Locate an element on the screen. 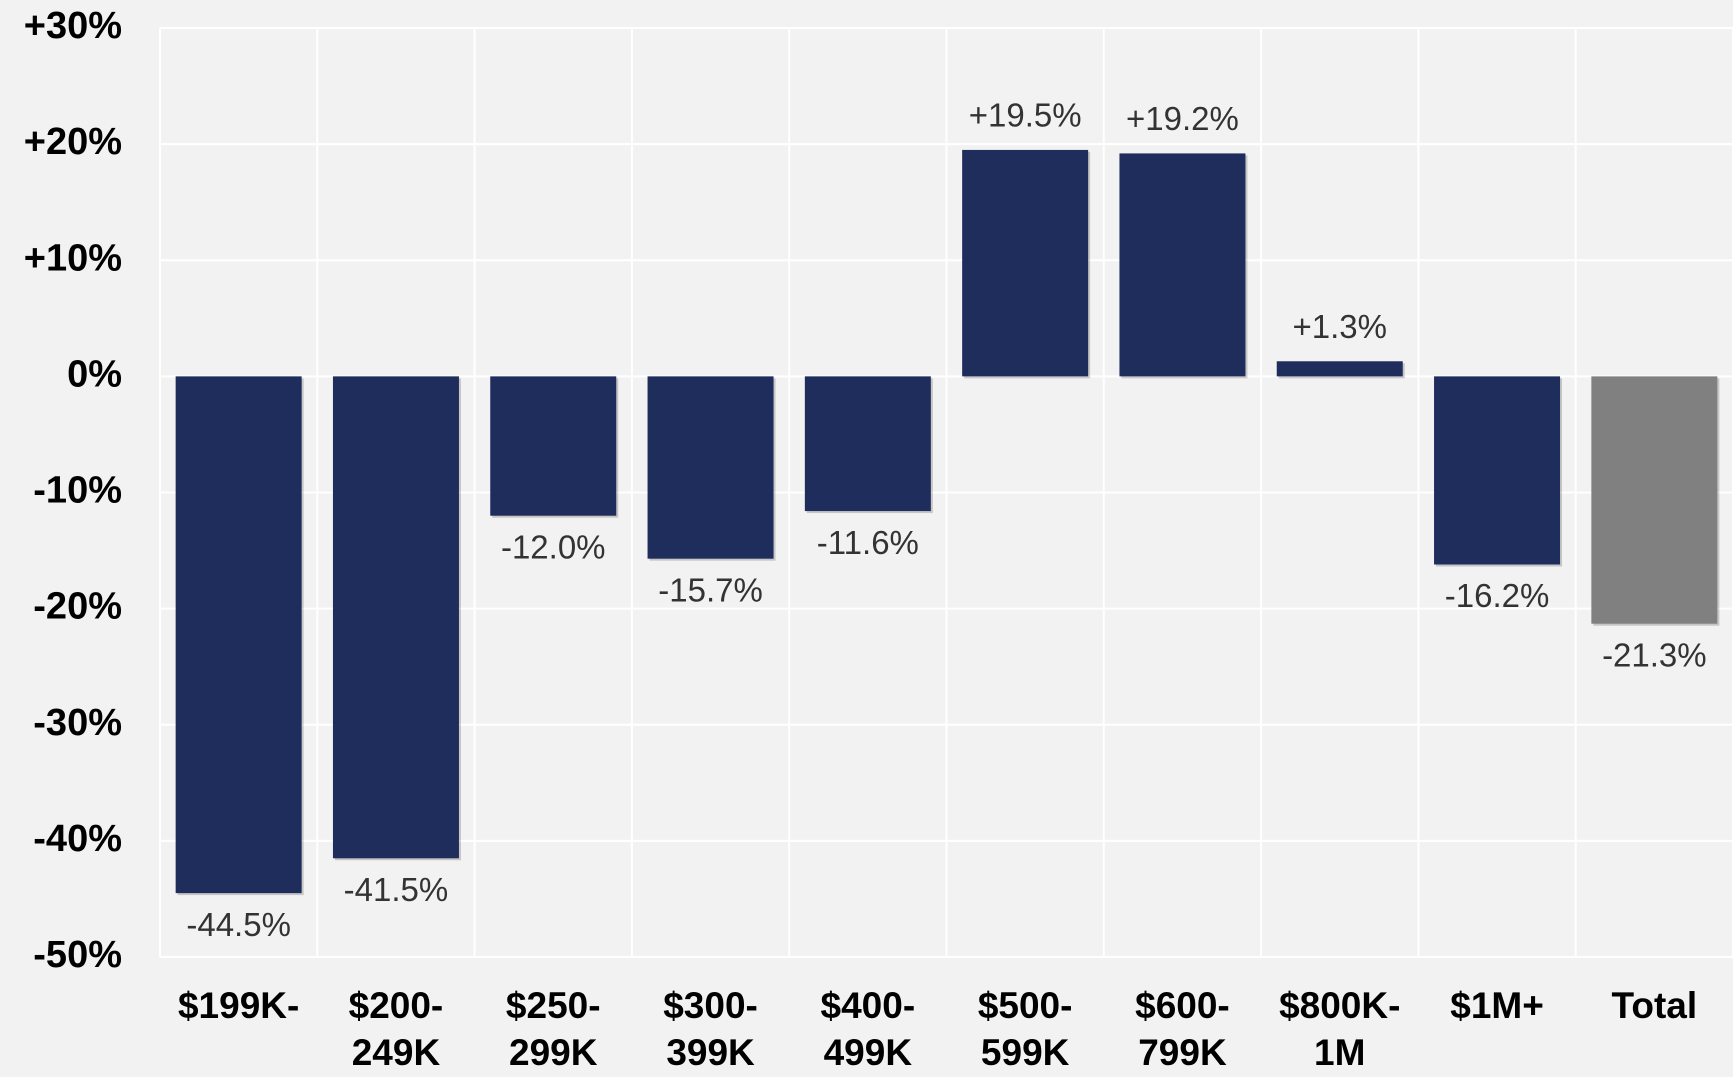 The image size is (1733, 1077). x-tick-label: $600- 799K is located at coordinates (1182, 1029).